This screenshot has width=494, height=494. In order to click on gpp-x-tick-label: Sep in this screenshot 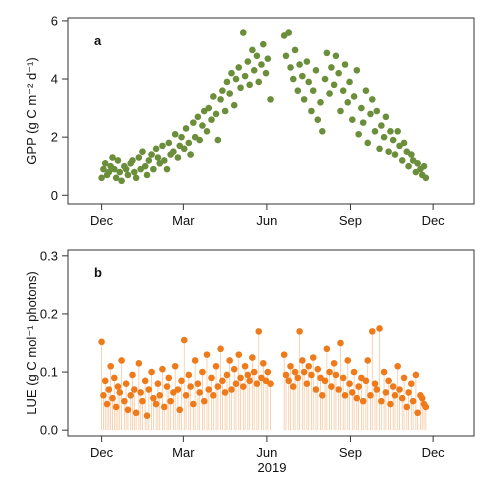, I will do `click(350, 220)`.